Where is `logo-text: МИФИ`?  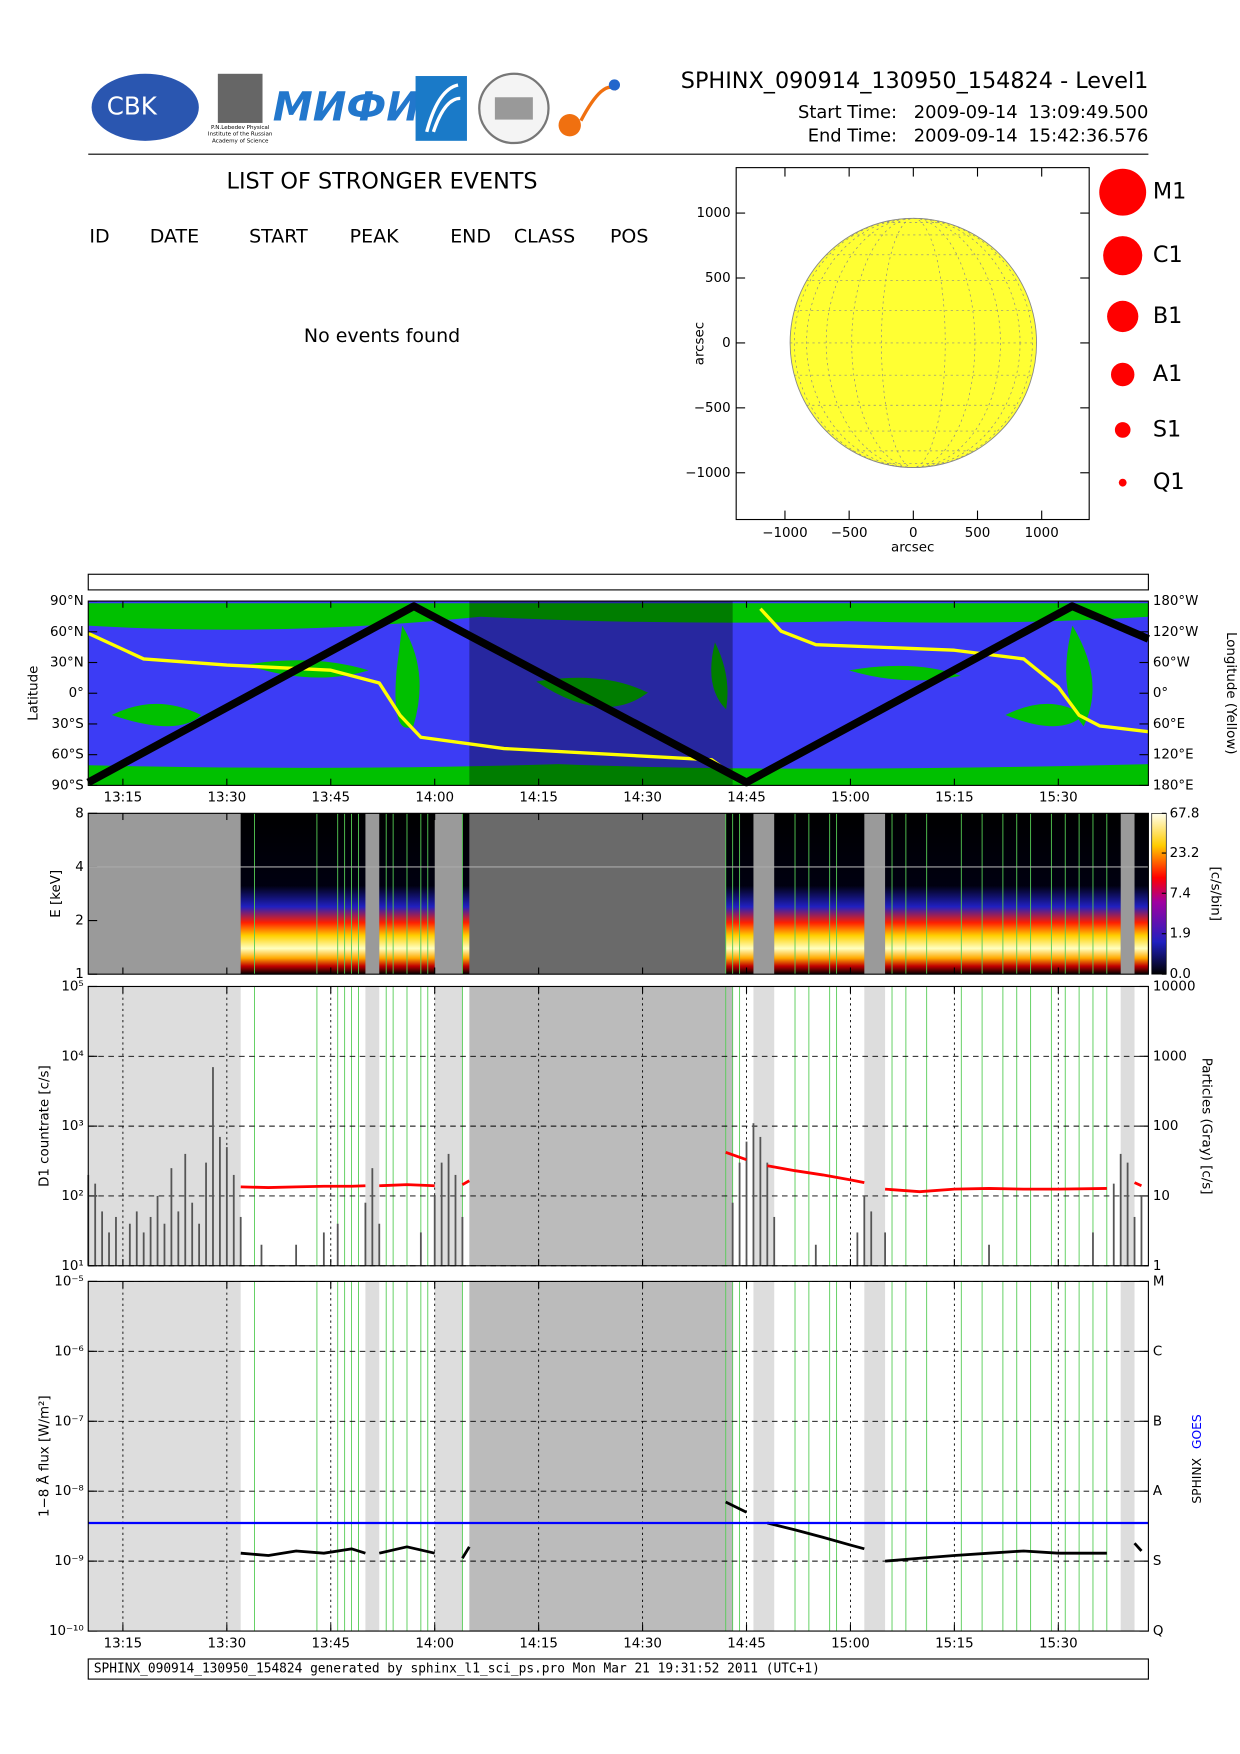
logo-text: МИФИ is located at coordinates (346, 108).